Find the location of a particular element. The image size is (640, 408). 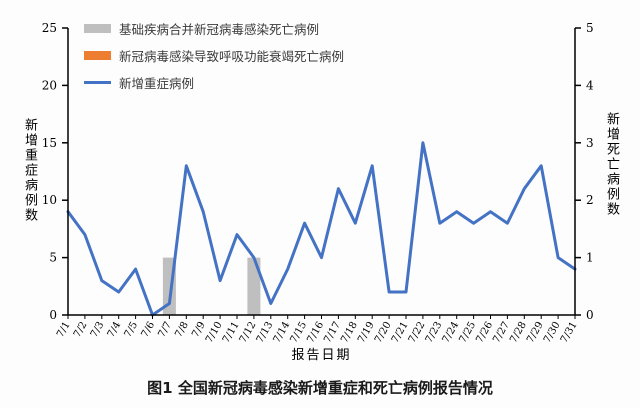

x-axis-tick-label: 7/13 is located at coordinates (265, 332).